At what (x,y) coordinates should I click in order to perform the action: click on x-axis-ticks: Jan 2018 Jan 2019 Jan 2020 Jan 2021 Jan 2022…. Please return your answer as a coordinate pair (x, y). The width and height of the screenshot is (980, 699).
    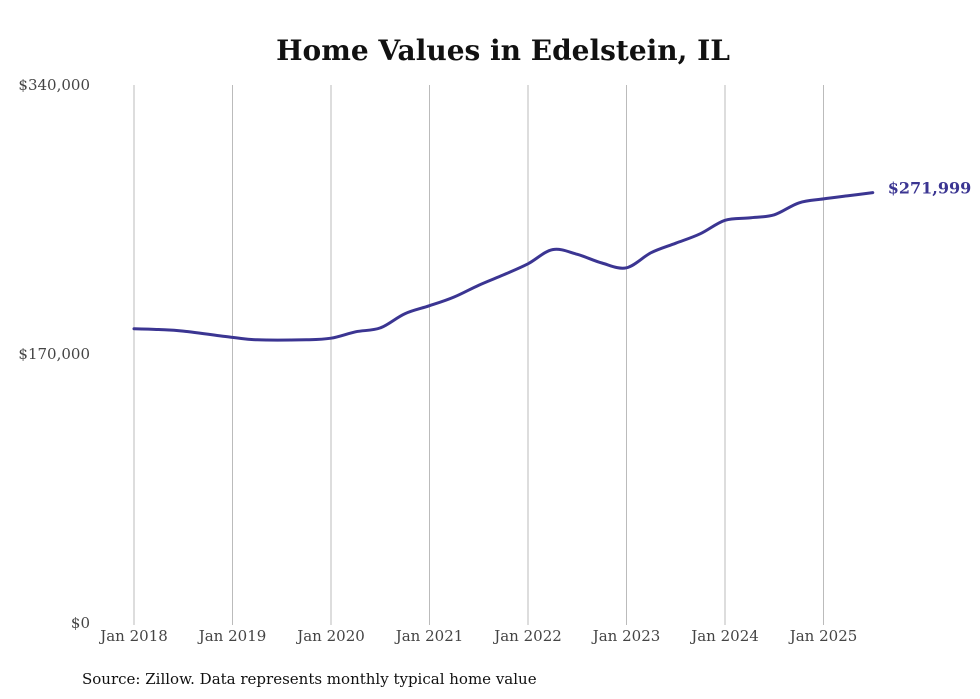
    Looking at the image, I should click on (477, 636).